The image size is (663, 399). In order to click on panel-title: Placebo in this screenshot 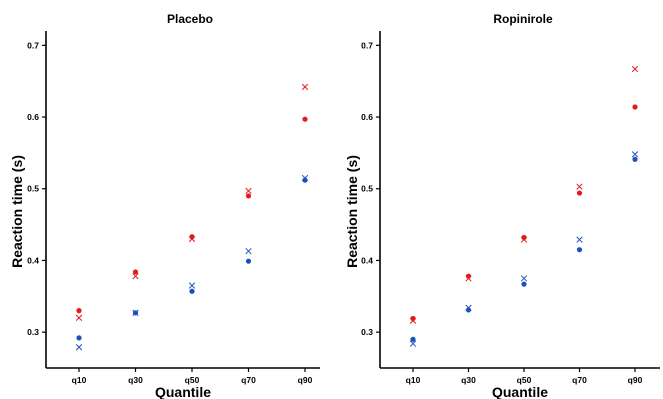, I will do `click(190, 19)`.